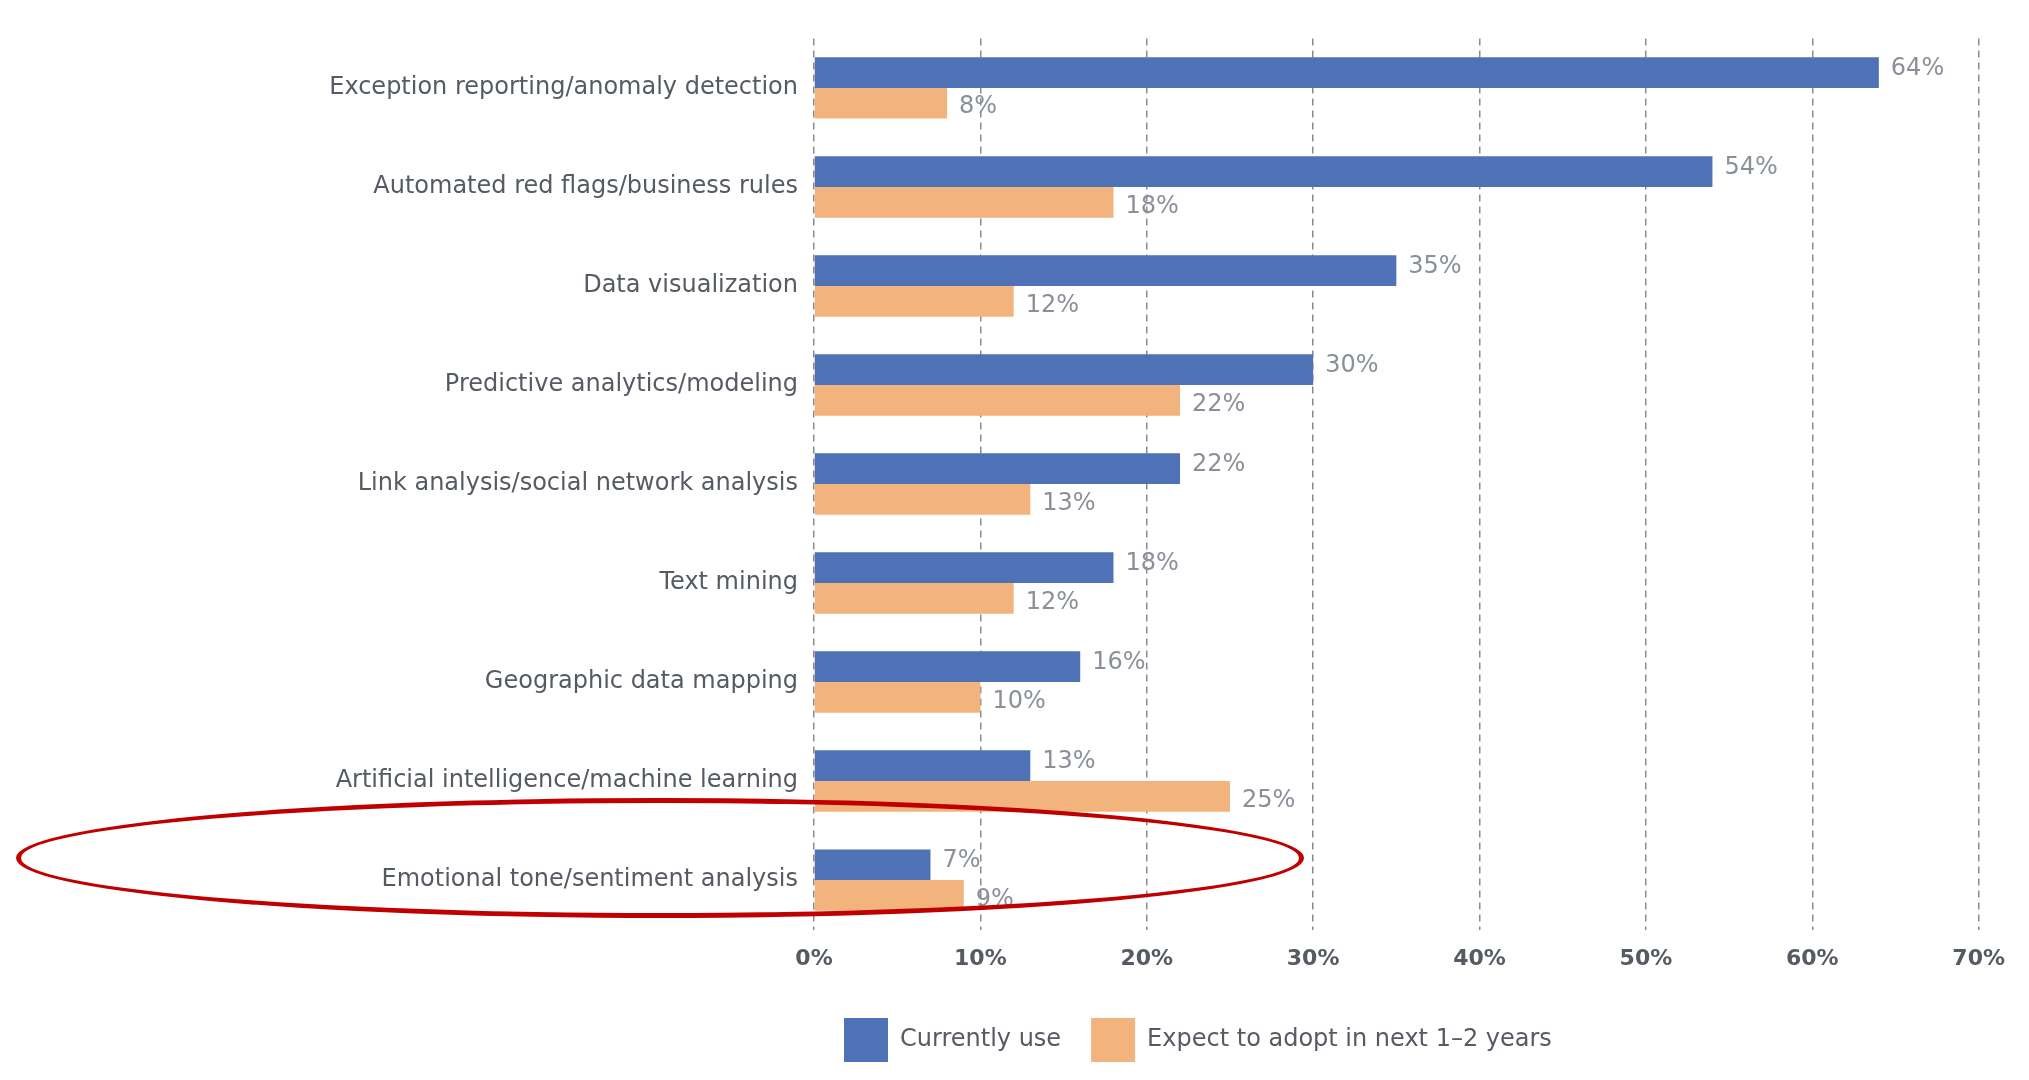  Describe the element at coordinates (1268, 798) in the screenshot. I see `data-label: 25%` at that location.